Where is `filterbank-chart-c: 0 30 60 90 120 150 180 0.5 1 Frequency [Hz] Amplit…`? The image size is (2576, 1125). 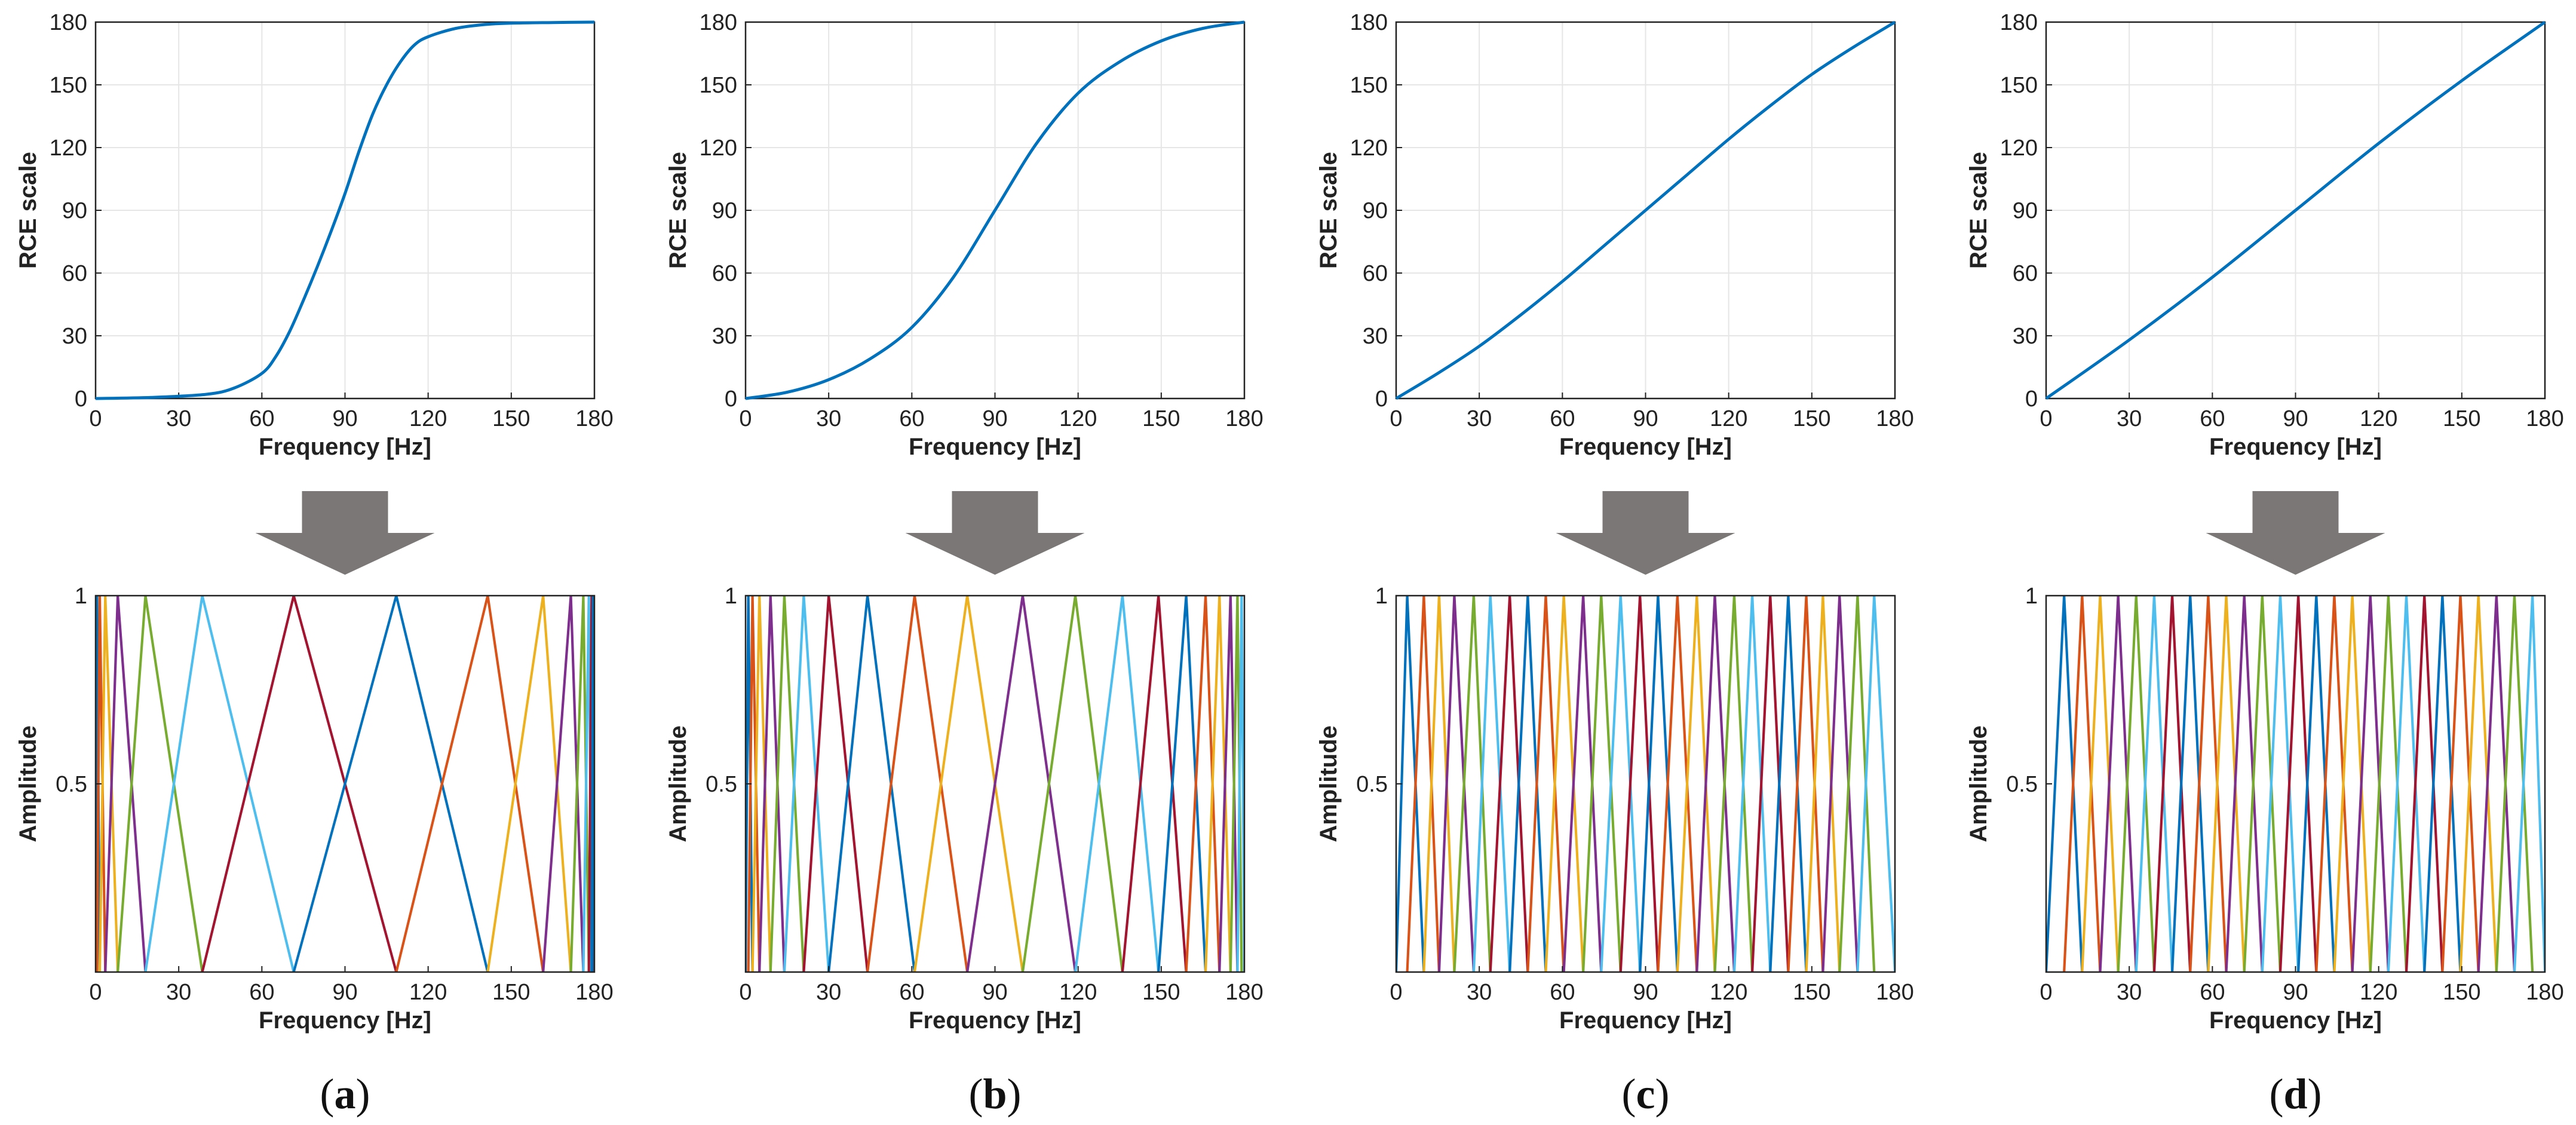
filterbank-chart-c: 0 30 60 90 120 150 180 0.5 1 Frequency [Hz] Amplit… is located at coordinates (1615, 809).